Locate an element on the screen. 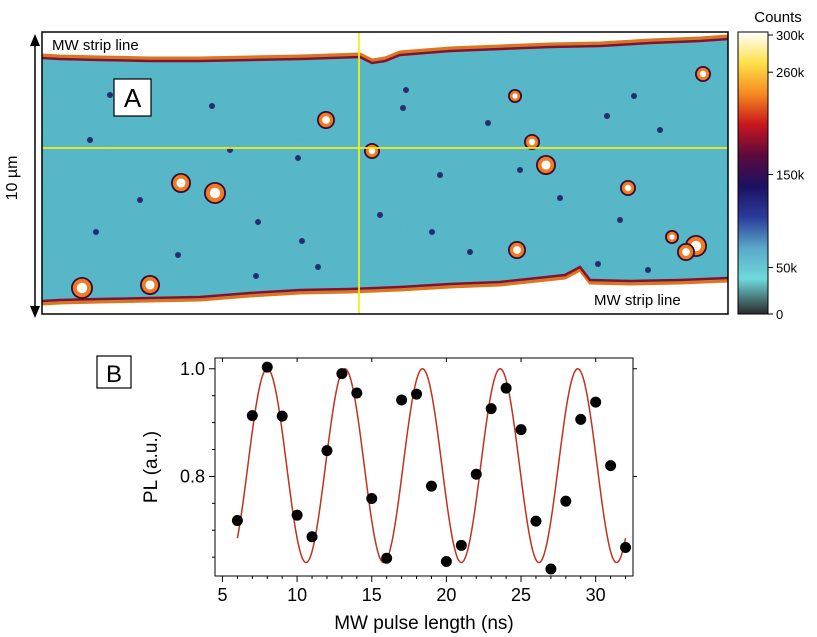 The image size is (817, 637). fit-curve is located at coordinates (431, 466).